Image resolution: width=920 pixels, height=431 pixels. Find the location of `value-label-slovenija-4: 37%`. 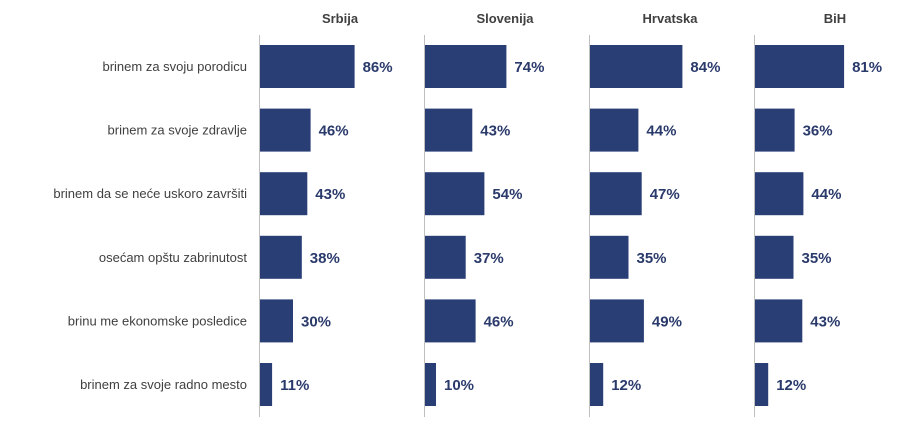

value-label-slovenija-4: 37% is located at coordinates (489, 258).